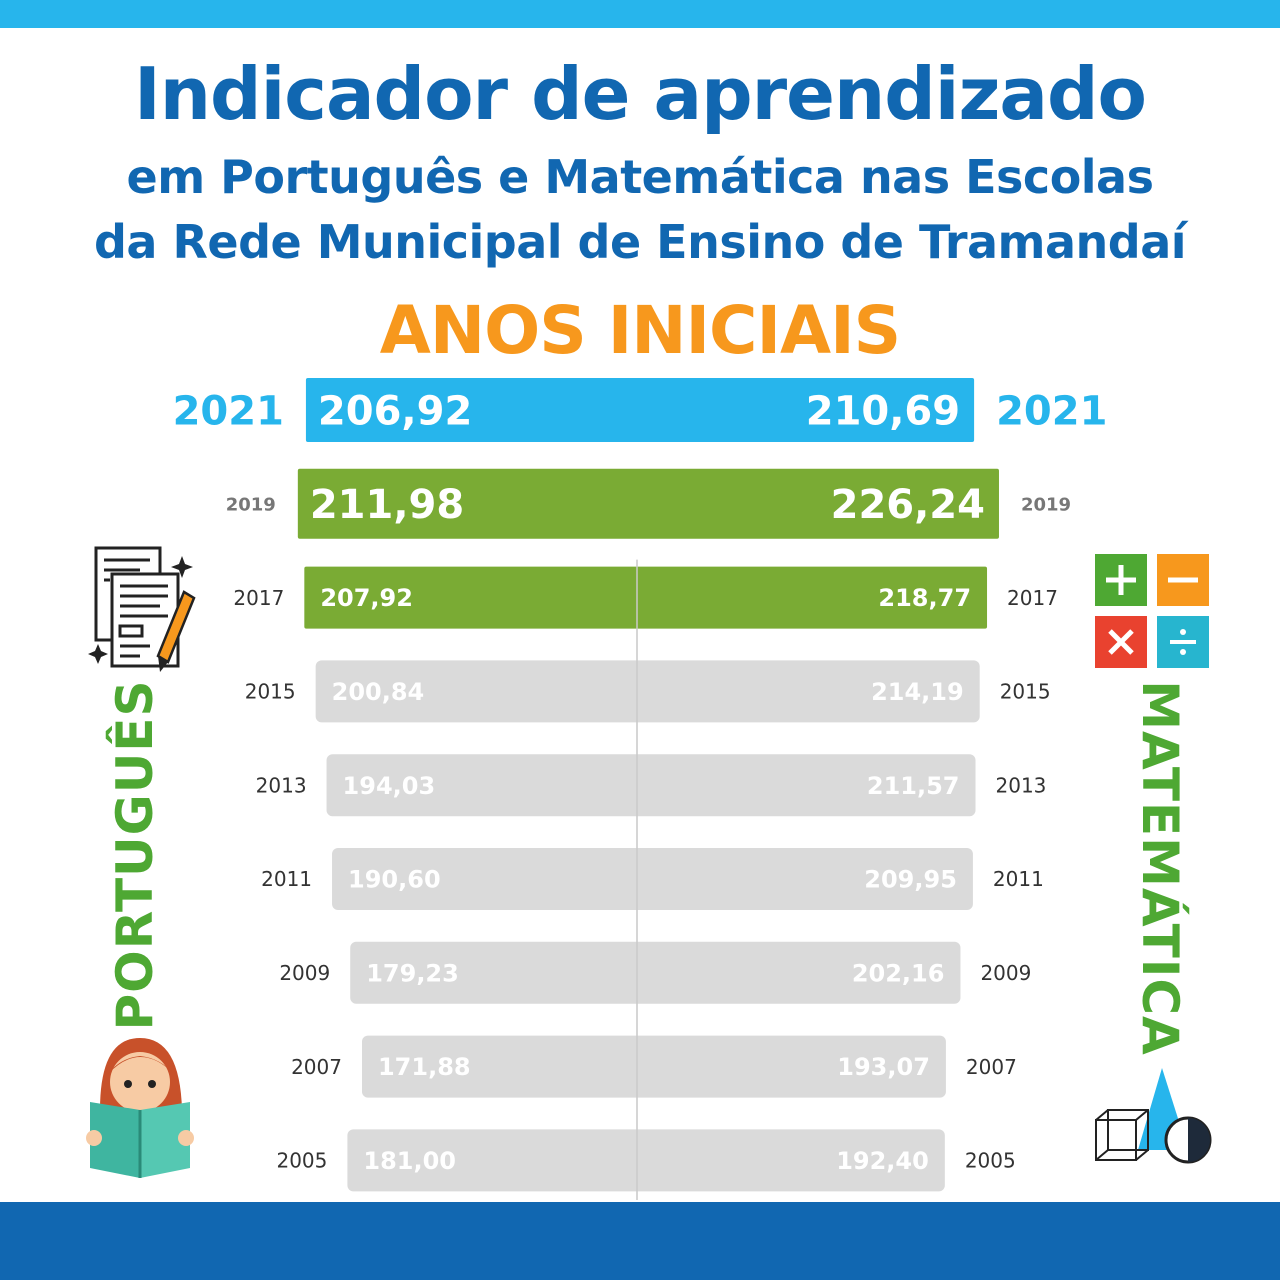 This screenshot has width=1280, height=1280. Describe the element at coordinates (640, 410) in the screenshot. I see `bar-2021` at that location.